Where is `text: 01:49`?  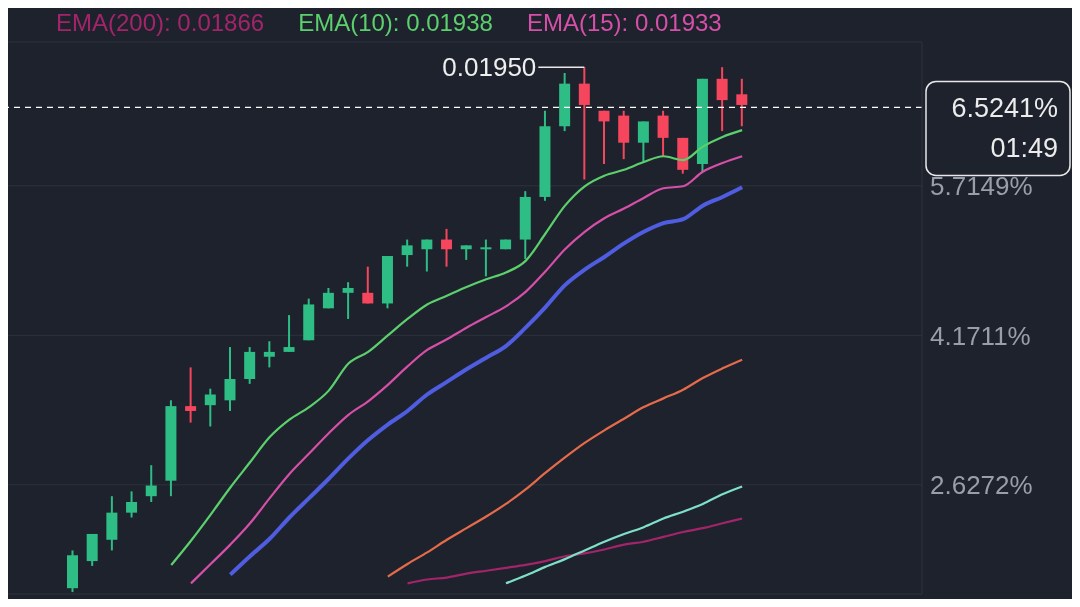 text: 01:49 is located at coordinates (1024, 147).